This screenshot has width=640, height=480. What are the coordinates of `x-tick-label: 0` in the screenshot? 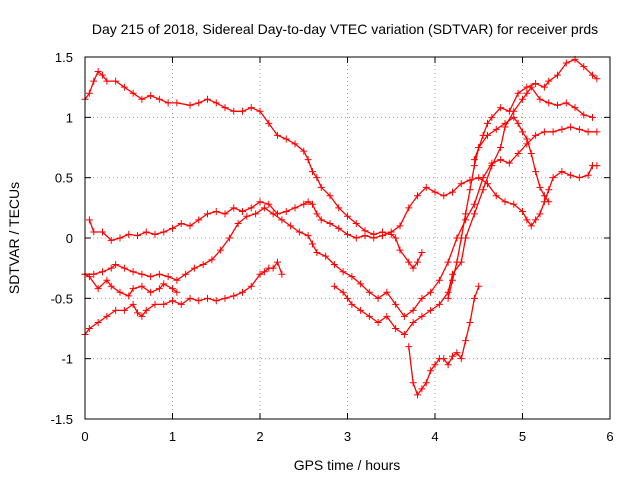 It's located at (84, 436).